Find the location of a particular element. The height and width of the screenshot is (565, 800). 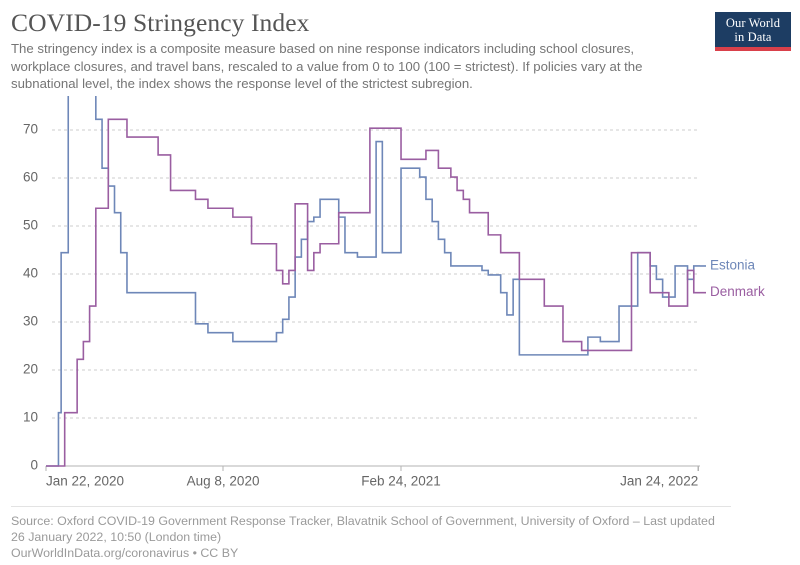

owid-logo-line2: in Data is located at coordinates (753, 37).